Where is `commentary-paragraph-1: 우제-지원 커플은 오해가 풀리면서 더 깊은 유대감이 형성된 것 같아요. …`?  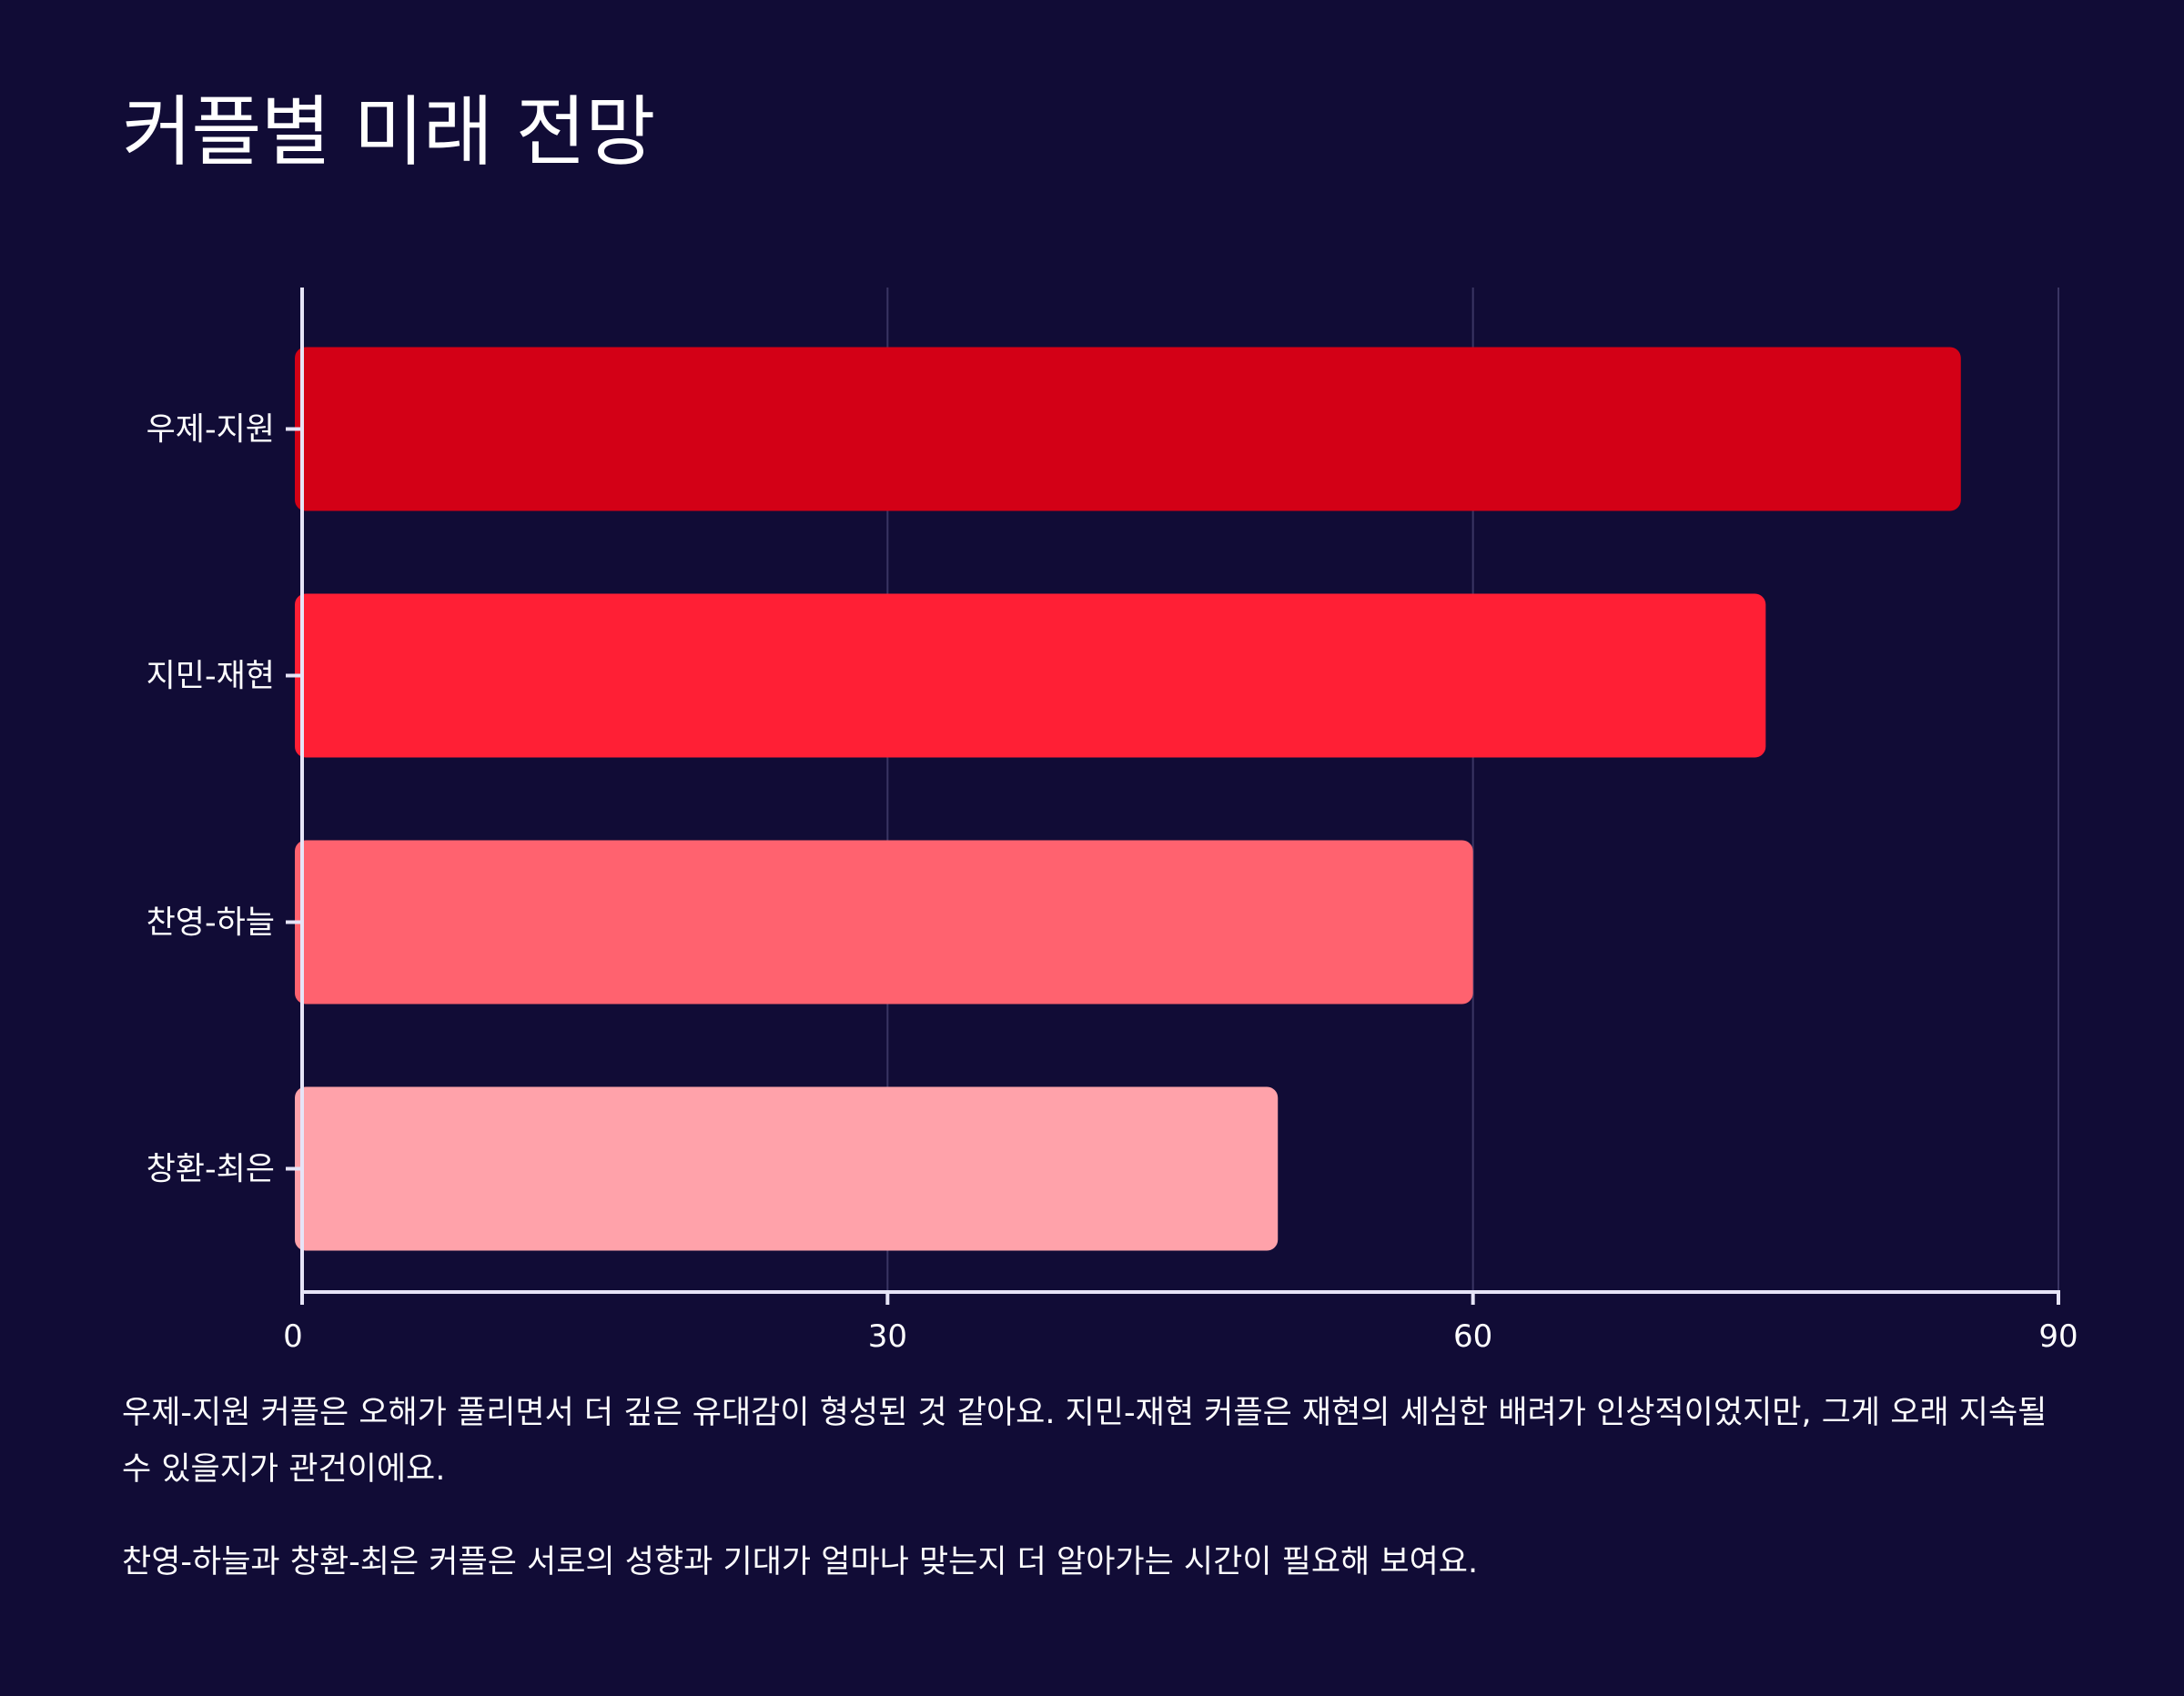
commentary-paragraph-1: 우제-지원 커플은 오해가 풀리면서 더 깊은 유대감이 형성된 것 같아요. … is located at coordinates (1085, 1441).